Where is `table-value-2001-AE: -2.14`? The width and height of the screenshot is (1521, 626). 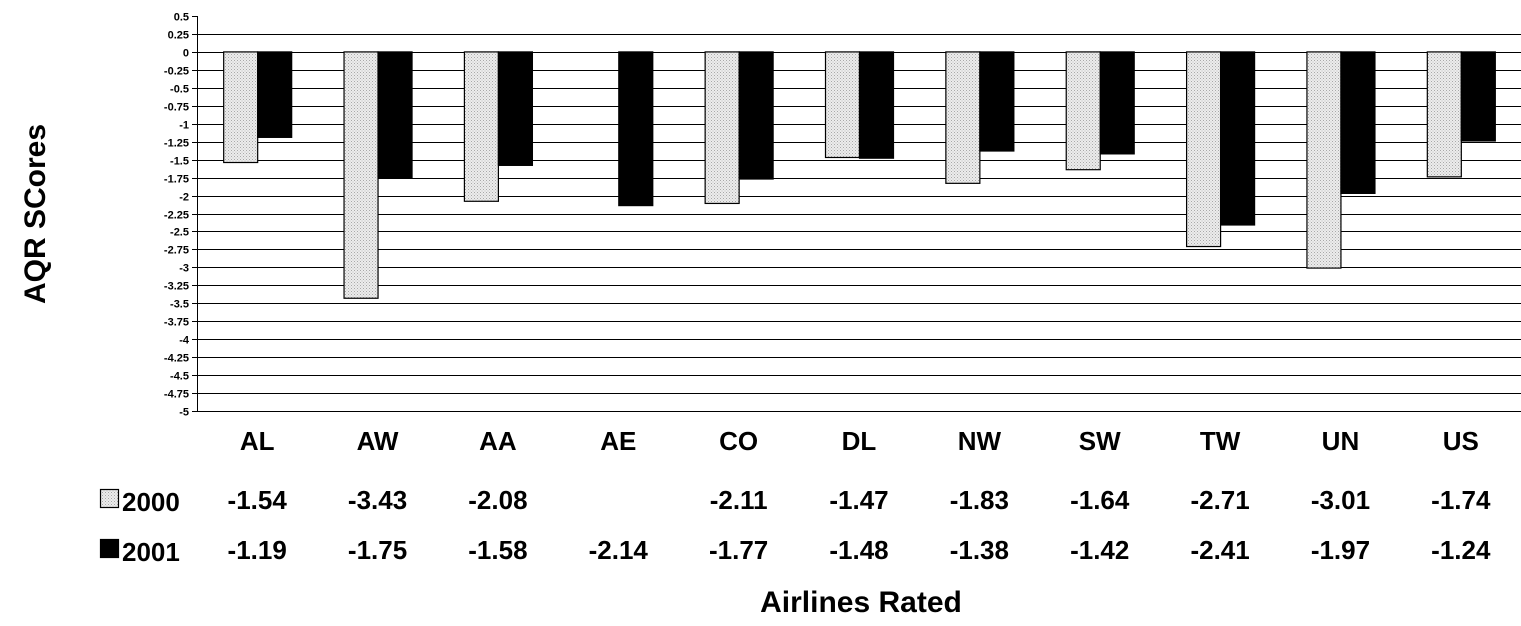
table-value-2001-AE: -2.14 is located at coordinates (619, 550).